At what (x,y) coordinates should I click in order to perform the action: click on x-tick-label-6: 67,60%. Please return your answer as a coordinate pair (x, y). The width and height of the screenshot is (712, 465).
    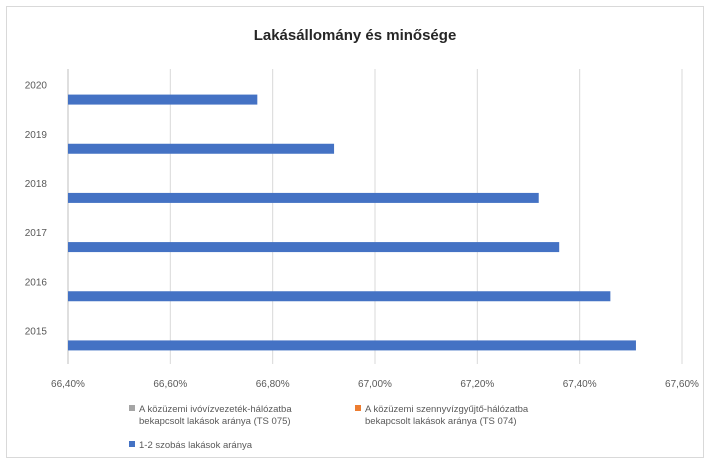
    Looking at the image, I should click on (682, 384).